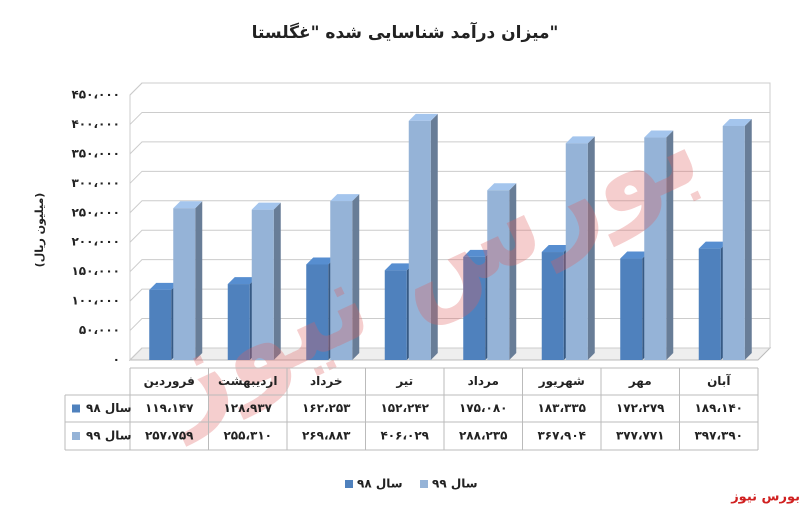 The width and height of the screenshot is (811, 512). I want to click on data-label: ۲۵۵،۳۱۰, so click(247, 436).